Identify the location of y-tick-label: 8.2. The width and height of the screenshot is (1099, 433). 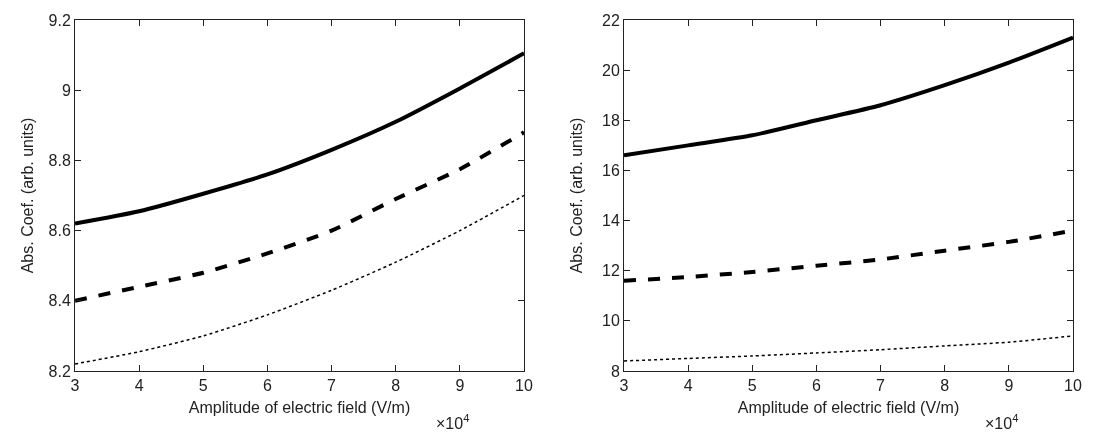
(59, 371).